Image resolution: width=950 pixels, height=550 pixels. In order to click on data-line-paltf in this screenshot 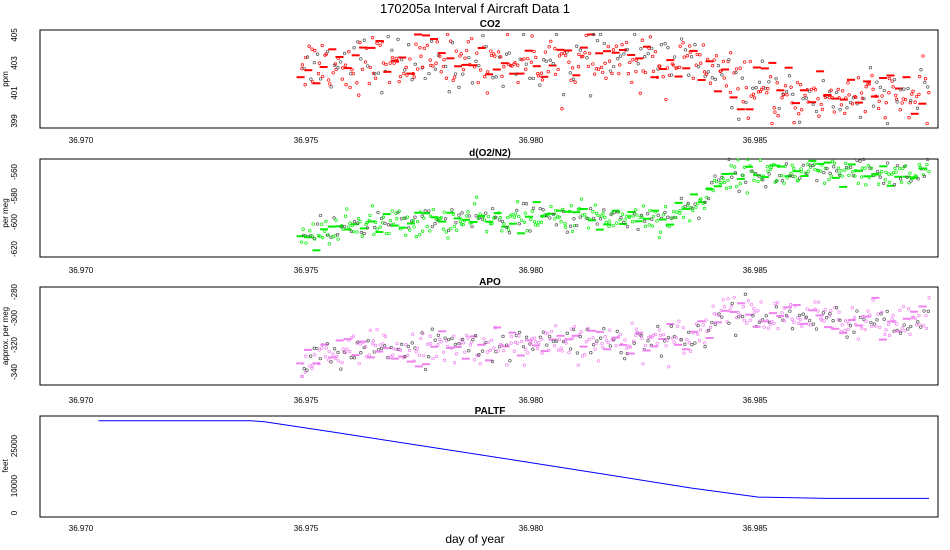, I will do `click(513, 459)`.